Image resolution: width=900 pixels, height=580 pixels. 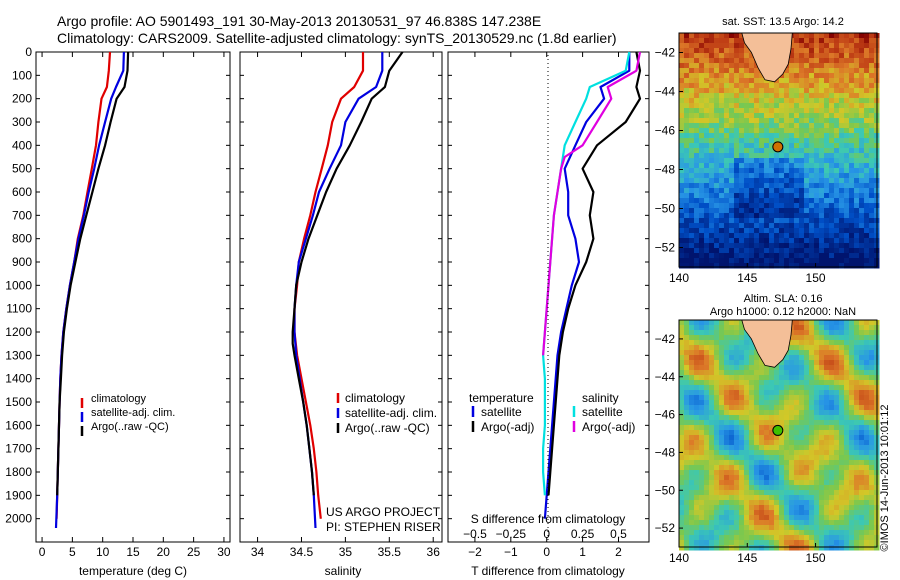 What do you see at coordinates (747, 558) in the screenshot?
I see `x-tick-label: 145` at bounding box center [747, 558].